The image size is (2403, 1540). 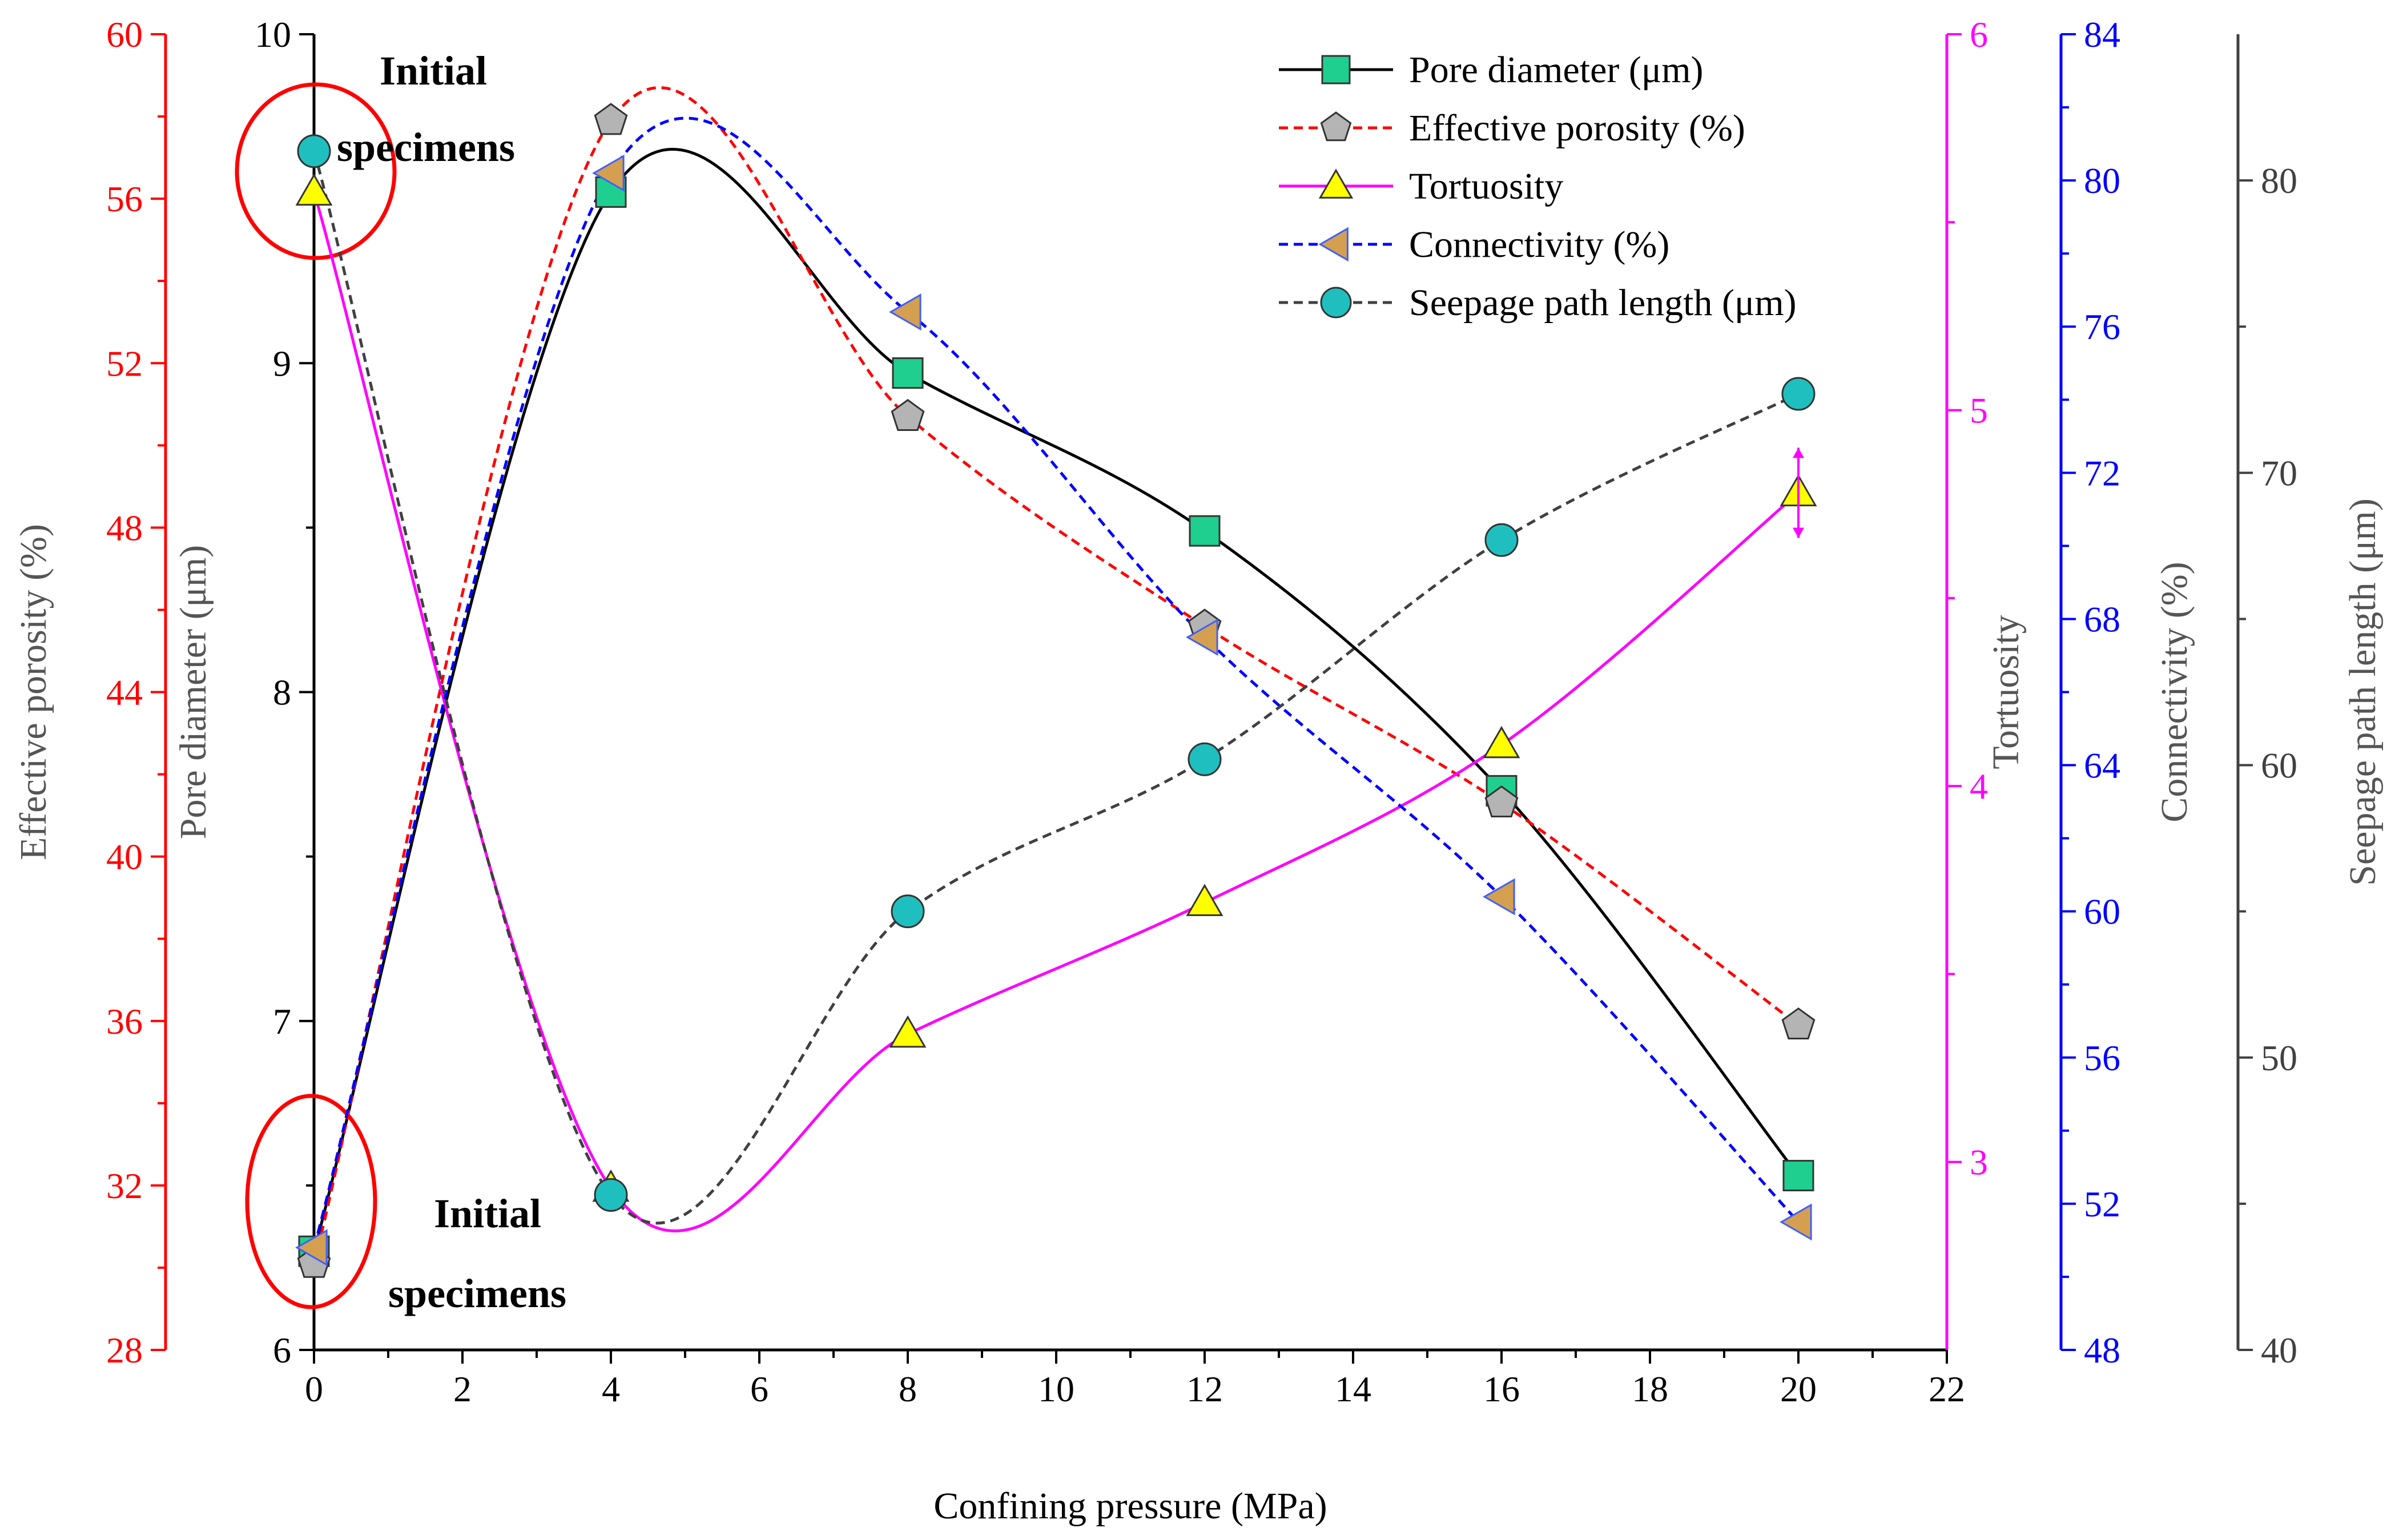 I want to click on x-tick-label: 12, so click(x=1205, y=1389).